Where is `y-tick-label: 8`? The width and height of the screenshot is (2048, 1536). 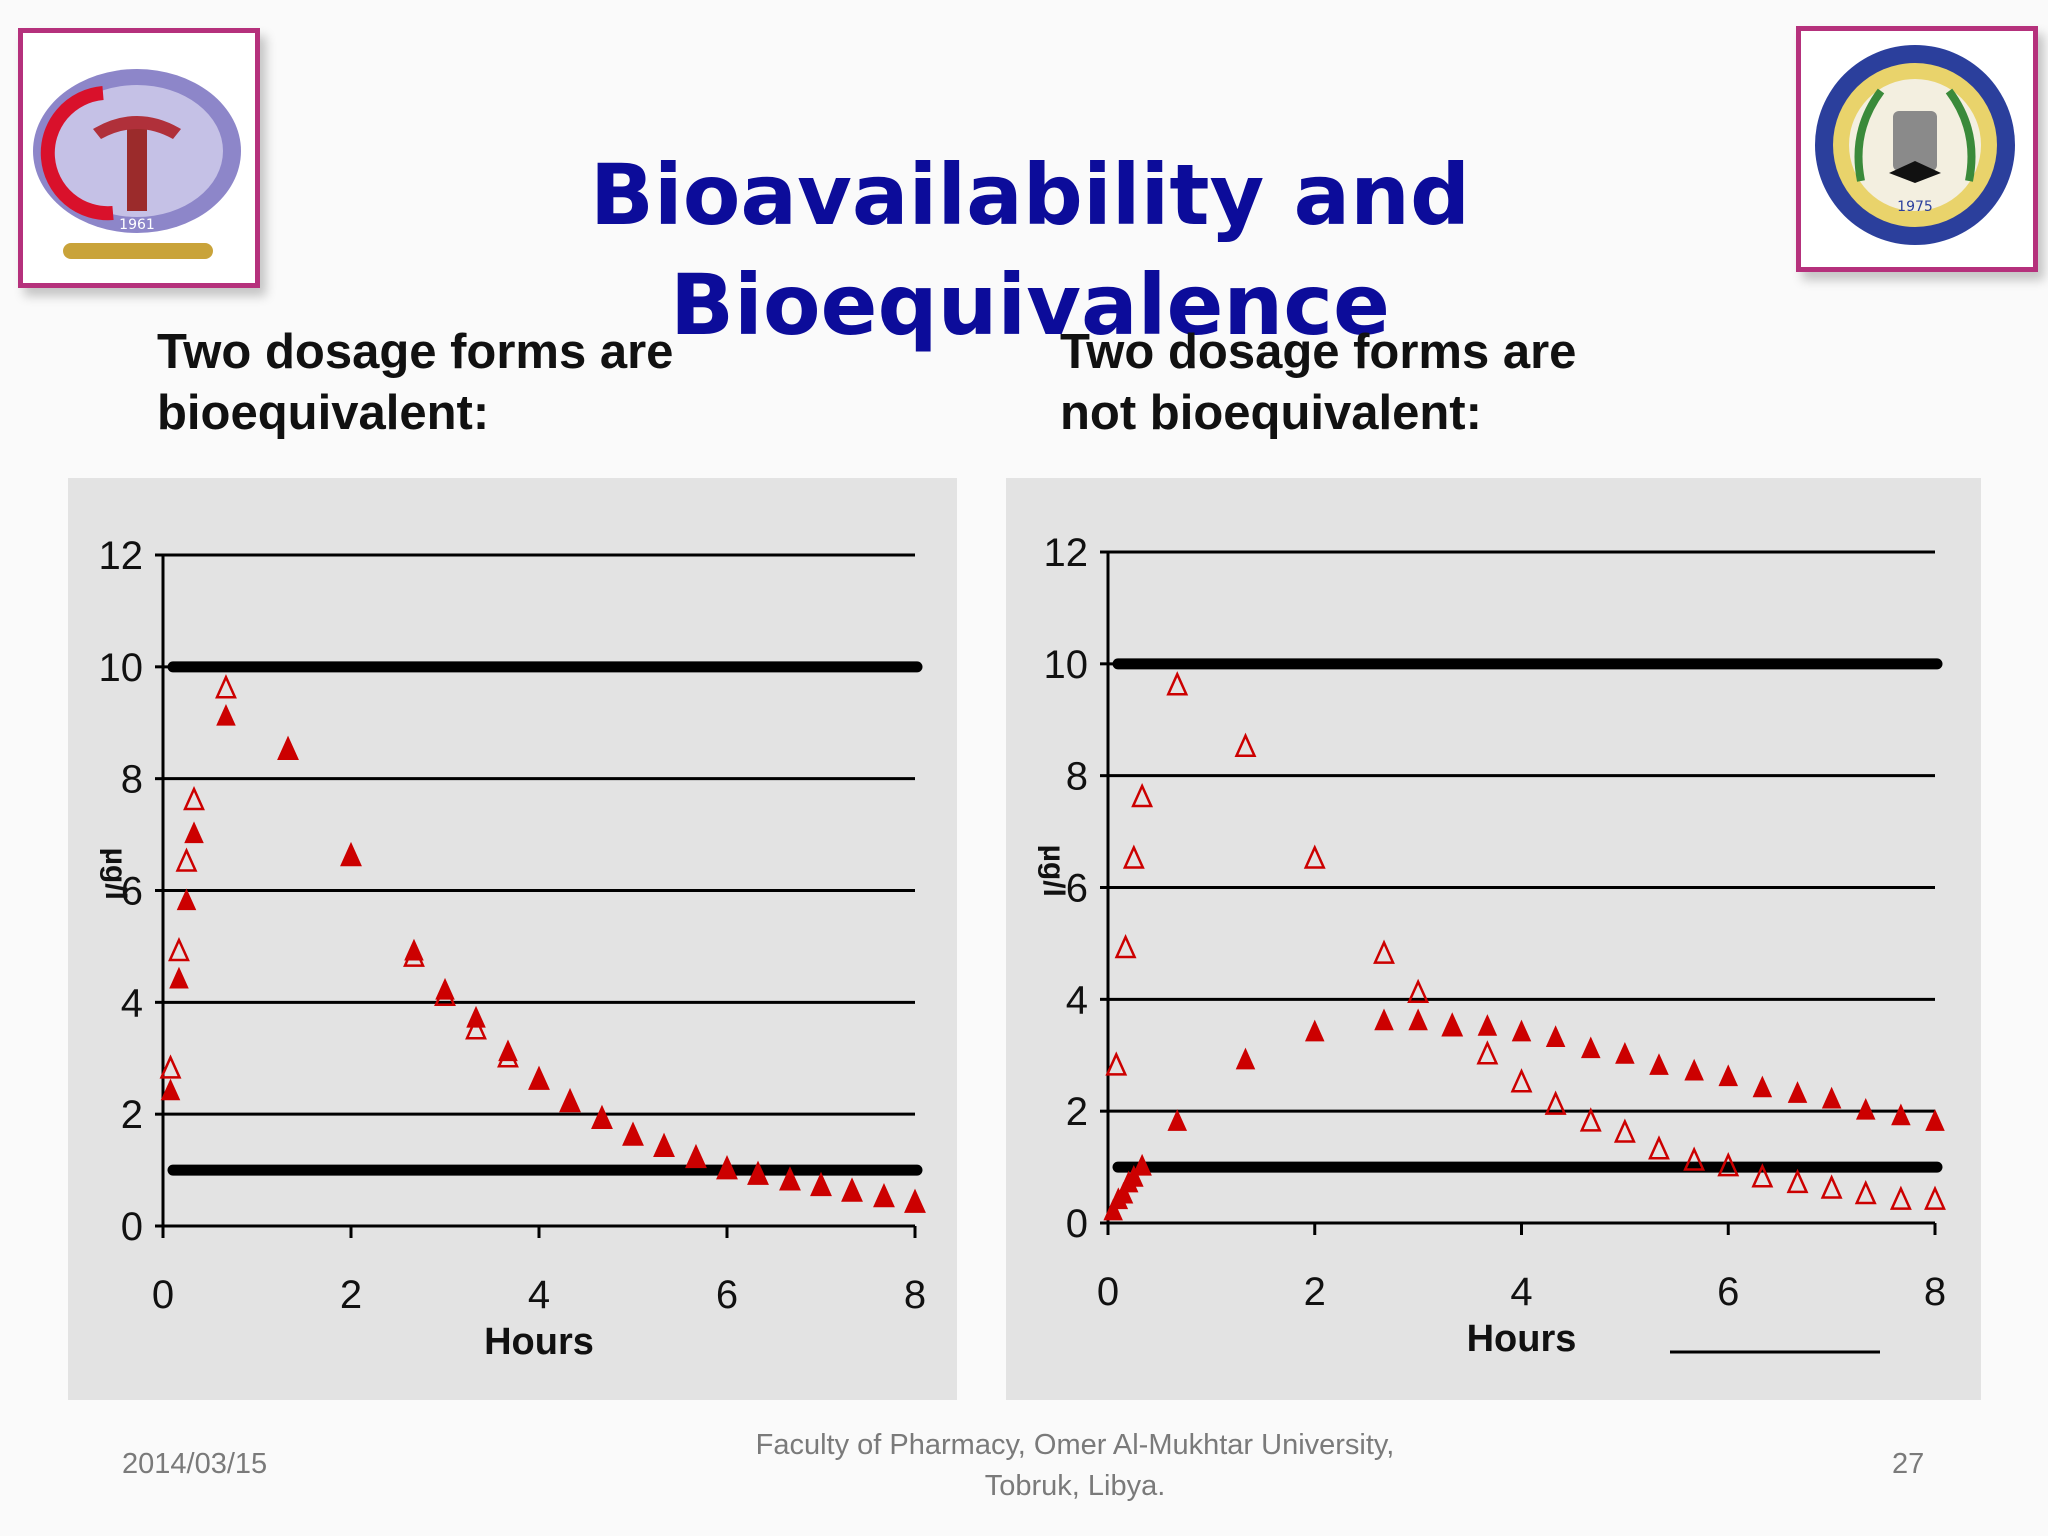
y-tick-label: 8 is located at coordinates (132, 780).